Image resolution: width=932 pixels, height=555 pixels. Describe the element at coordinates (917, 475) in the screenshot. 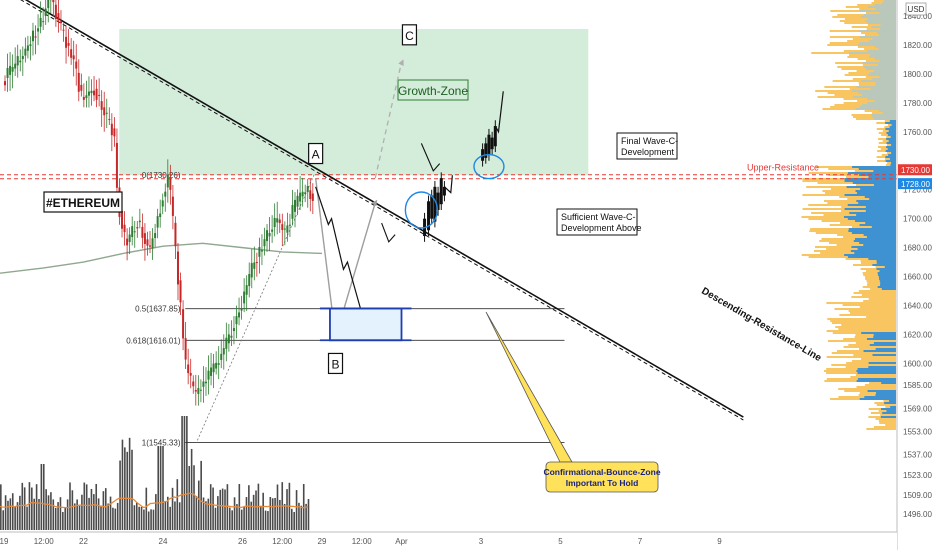

I see `y-tick-label: 1523.00` at that location.